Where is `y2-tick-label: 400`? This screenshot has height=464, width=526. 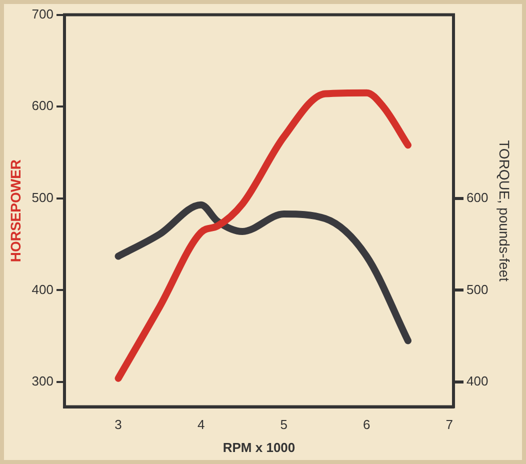 y2-tick-label: 400 is located at coordinates (477, 381).